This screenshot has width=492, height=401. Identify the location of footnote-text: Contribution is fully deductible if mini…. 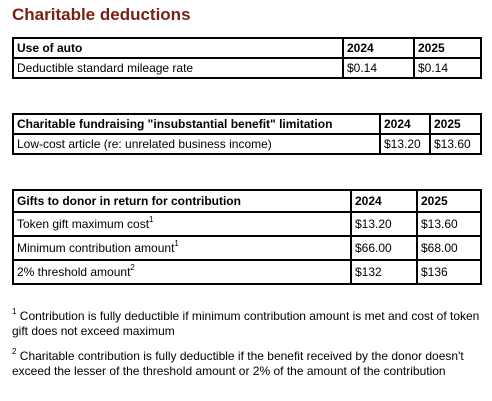
(246, 323).